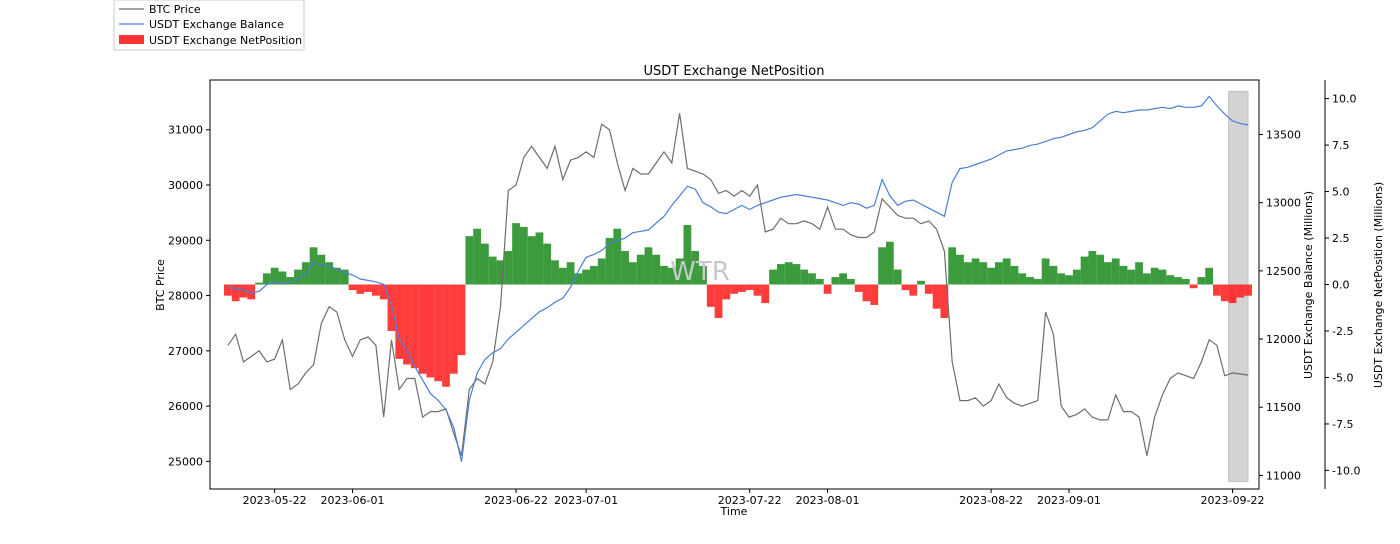 Image resolution: width=1400 pixels, height=544 pixels. I want to click on legend-label-balance: USDT Exchange Balance, so click(216, 24).